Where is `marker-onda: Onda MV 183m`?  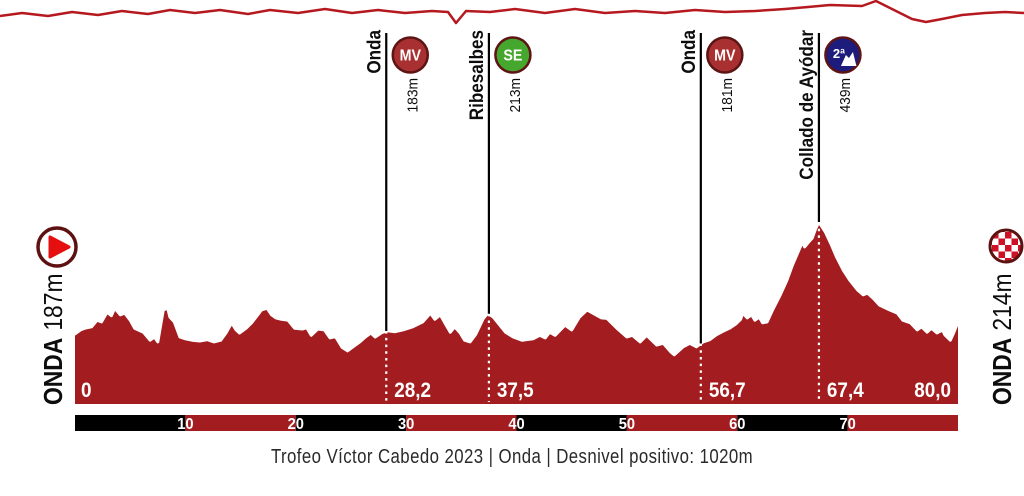
marker-onda: Onda MV 183m is located at coordinates (396, 215).